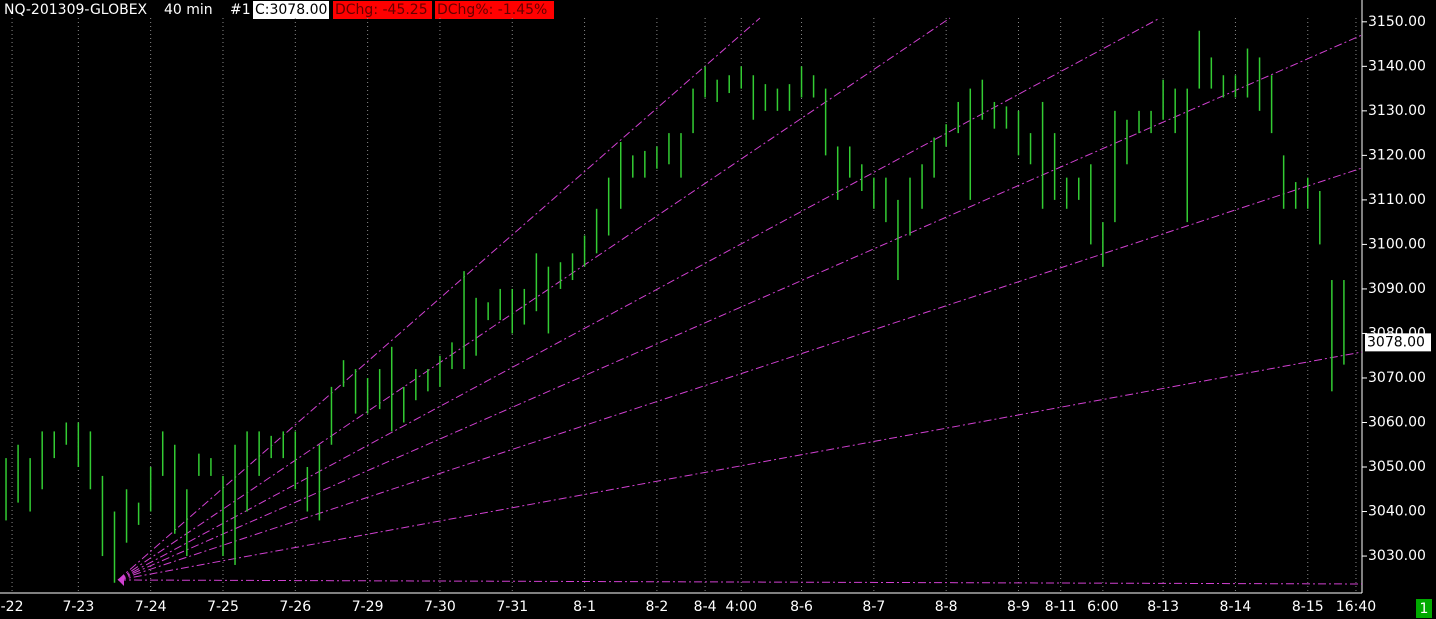 The image size is (1436, 619). Describe the element at coordinates (78, 607) in the screenshot. I see `x-tick-label: 7-23` at that location.